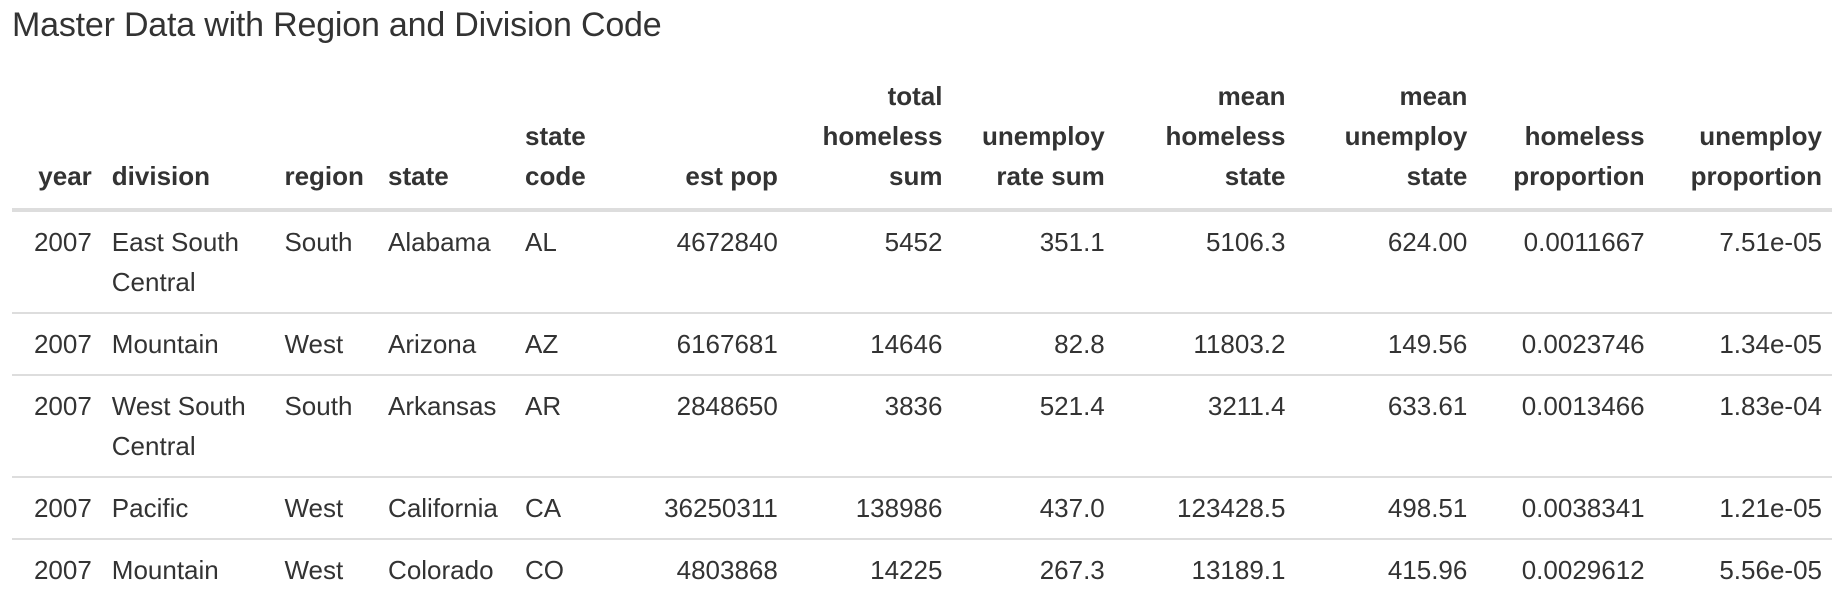 The width and height of the screenshot is (1844, 606). Describe the element at coordinates (568, 569) in the screenshot. I see `cell-state-code: CO` at that location.